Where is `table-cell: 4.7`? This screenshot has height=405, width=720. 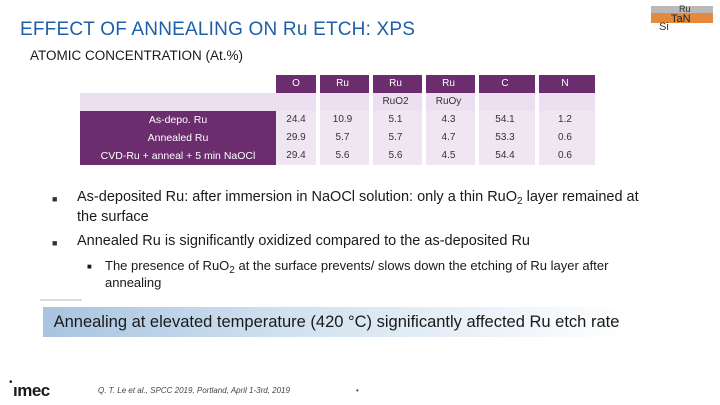
table-cell: 4.7 is located at coordinates (448, 137).